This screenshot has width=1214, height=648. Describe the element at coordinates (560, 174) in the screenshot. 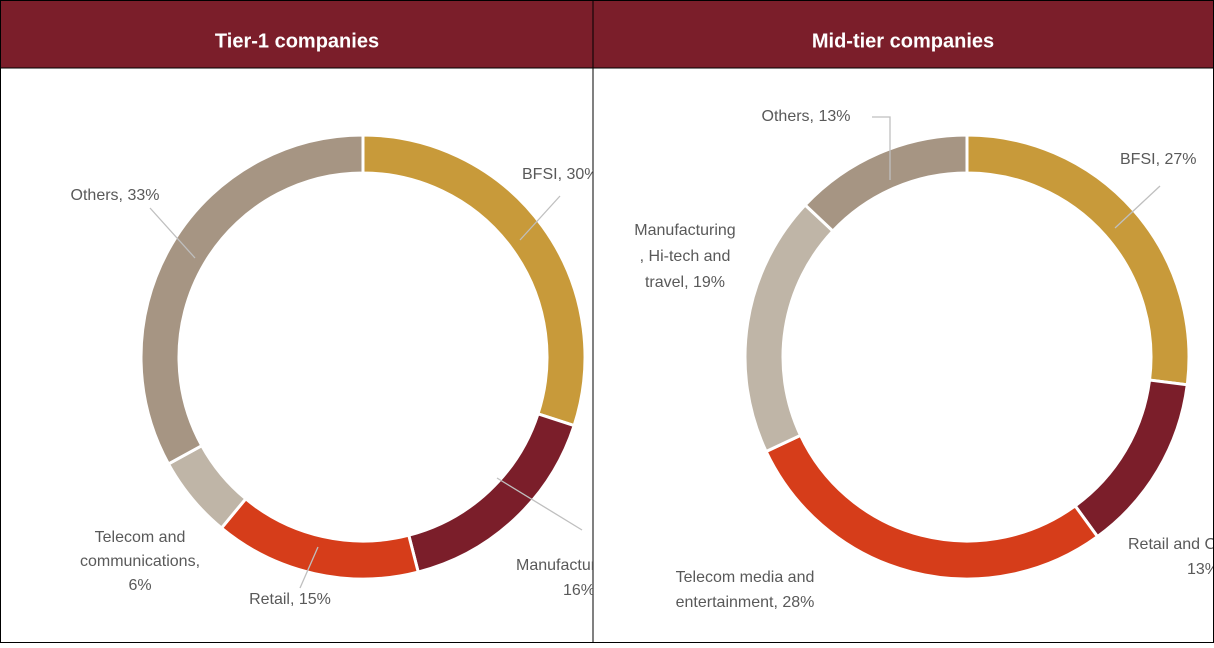

I see `data-label: BFSI, 30%` at that location.